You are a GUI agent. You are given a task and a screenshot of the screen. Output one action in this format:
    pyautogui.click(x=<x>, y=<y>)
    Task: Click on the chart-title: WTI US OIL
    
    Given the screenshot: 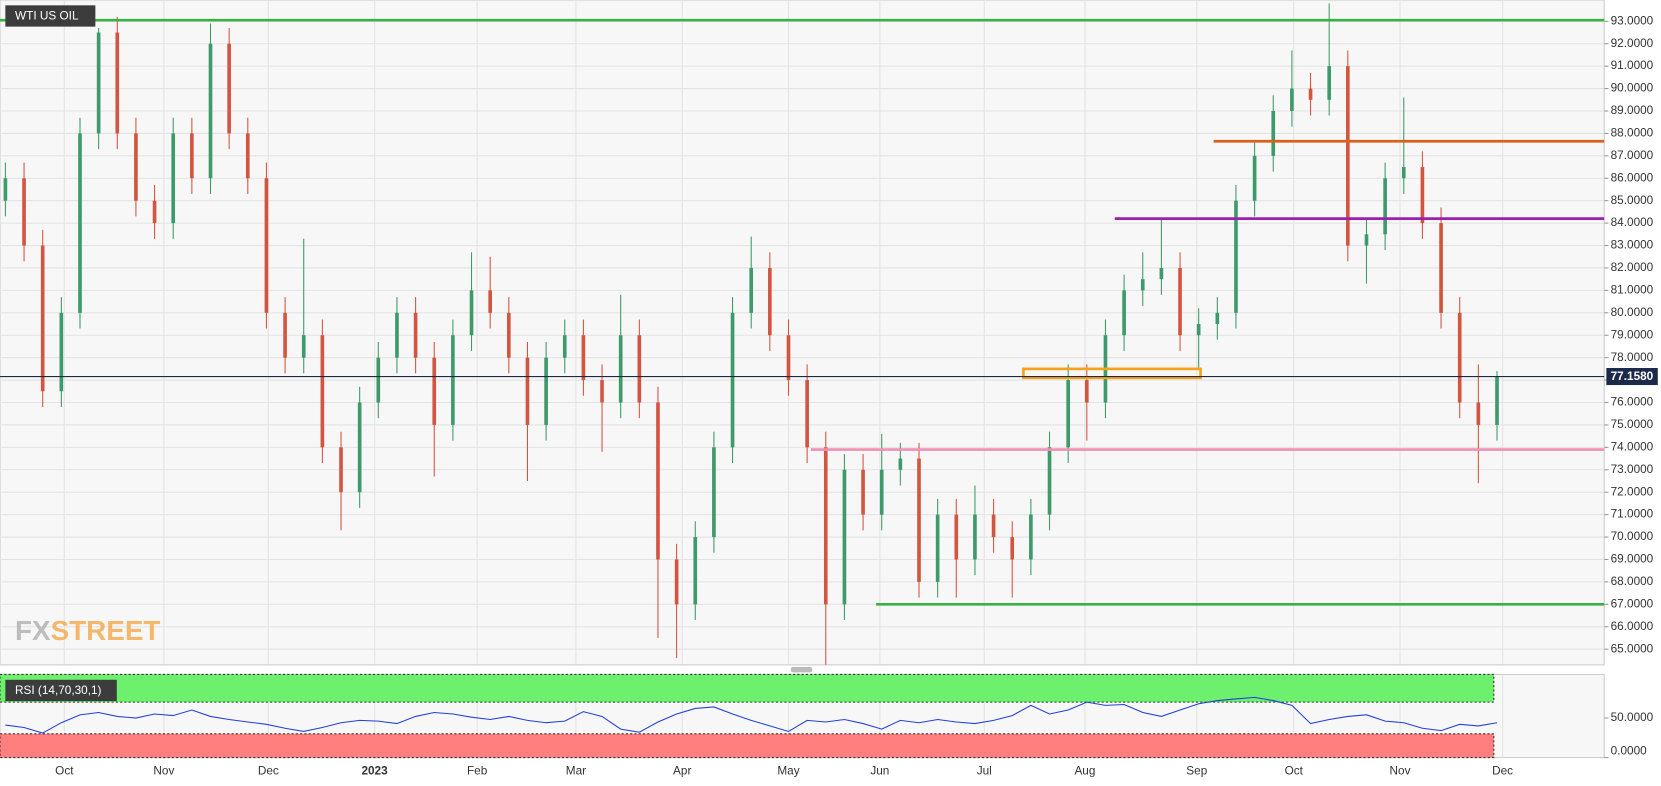 What is the action you would take?
    pyautogui.click(x=47, y=16)
    